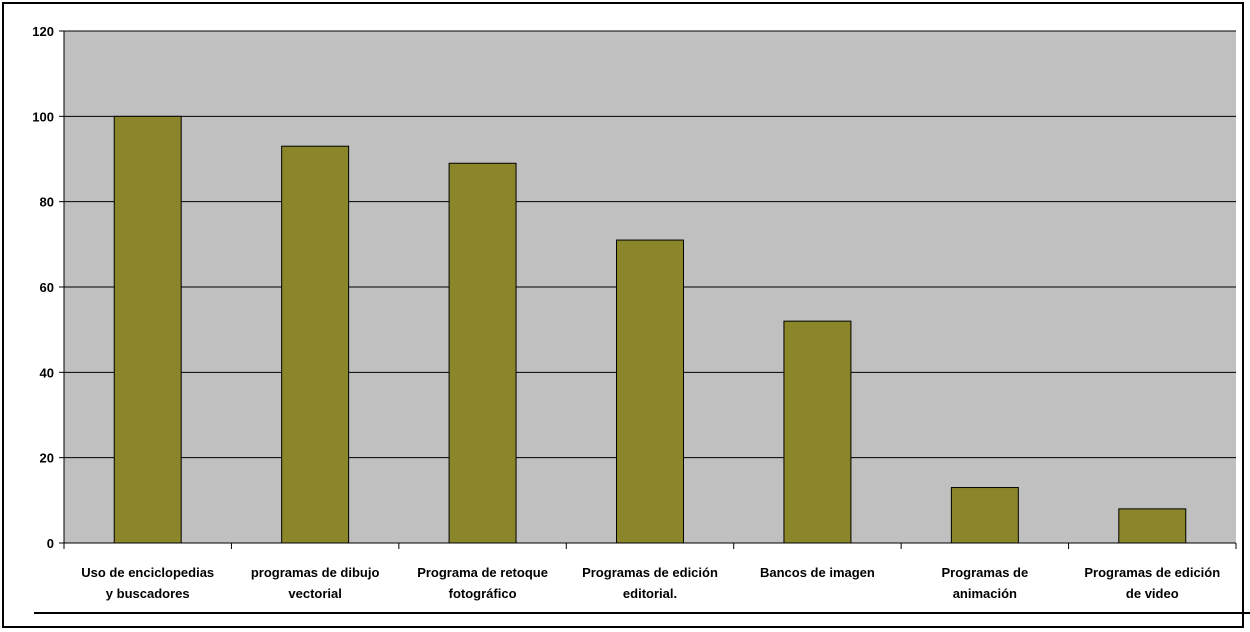  Describe the element at coordinates (985, 593) in the screenshot. I see `x-category-label-line: animación` at that location.